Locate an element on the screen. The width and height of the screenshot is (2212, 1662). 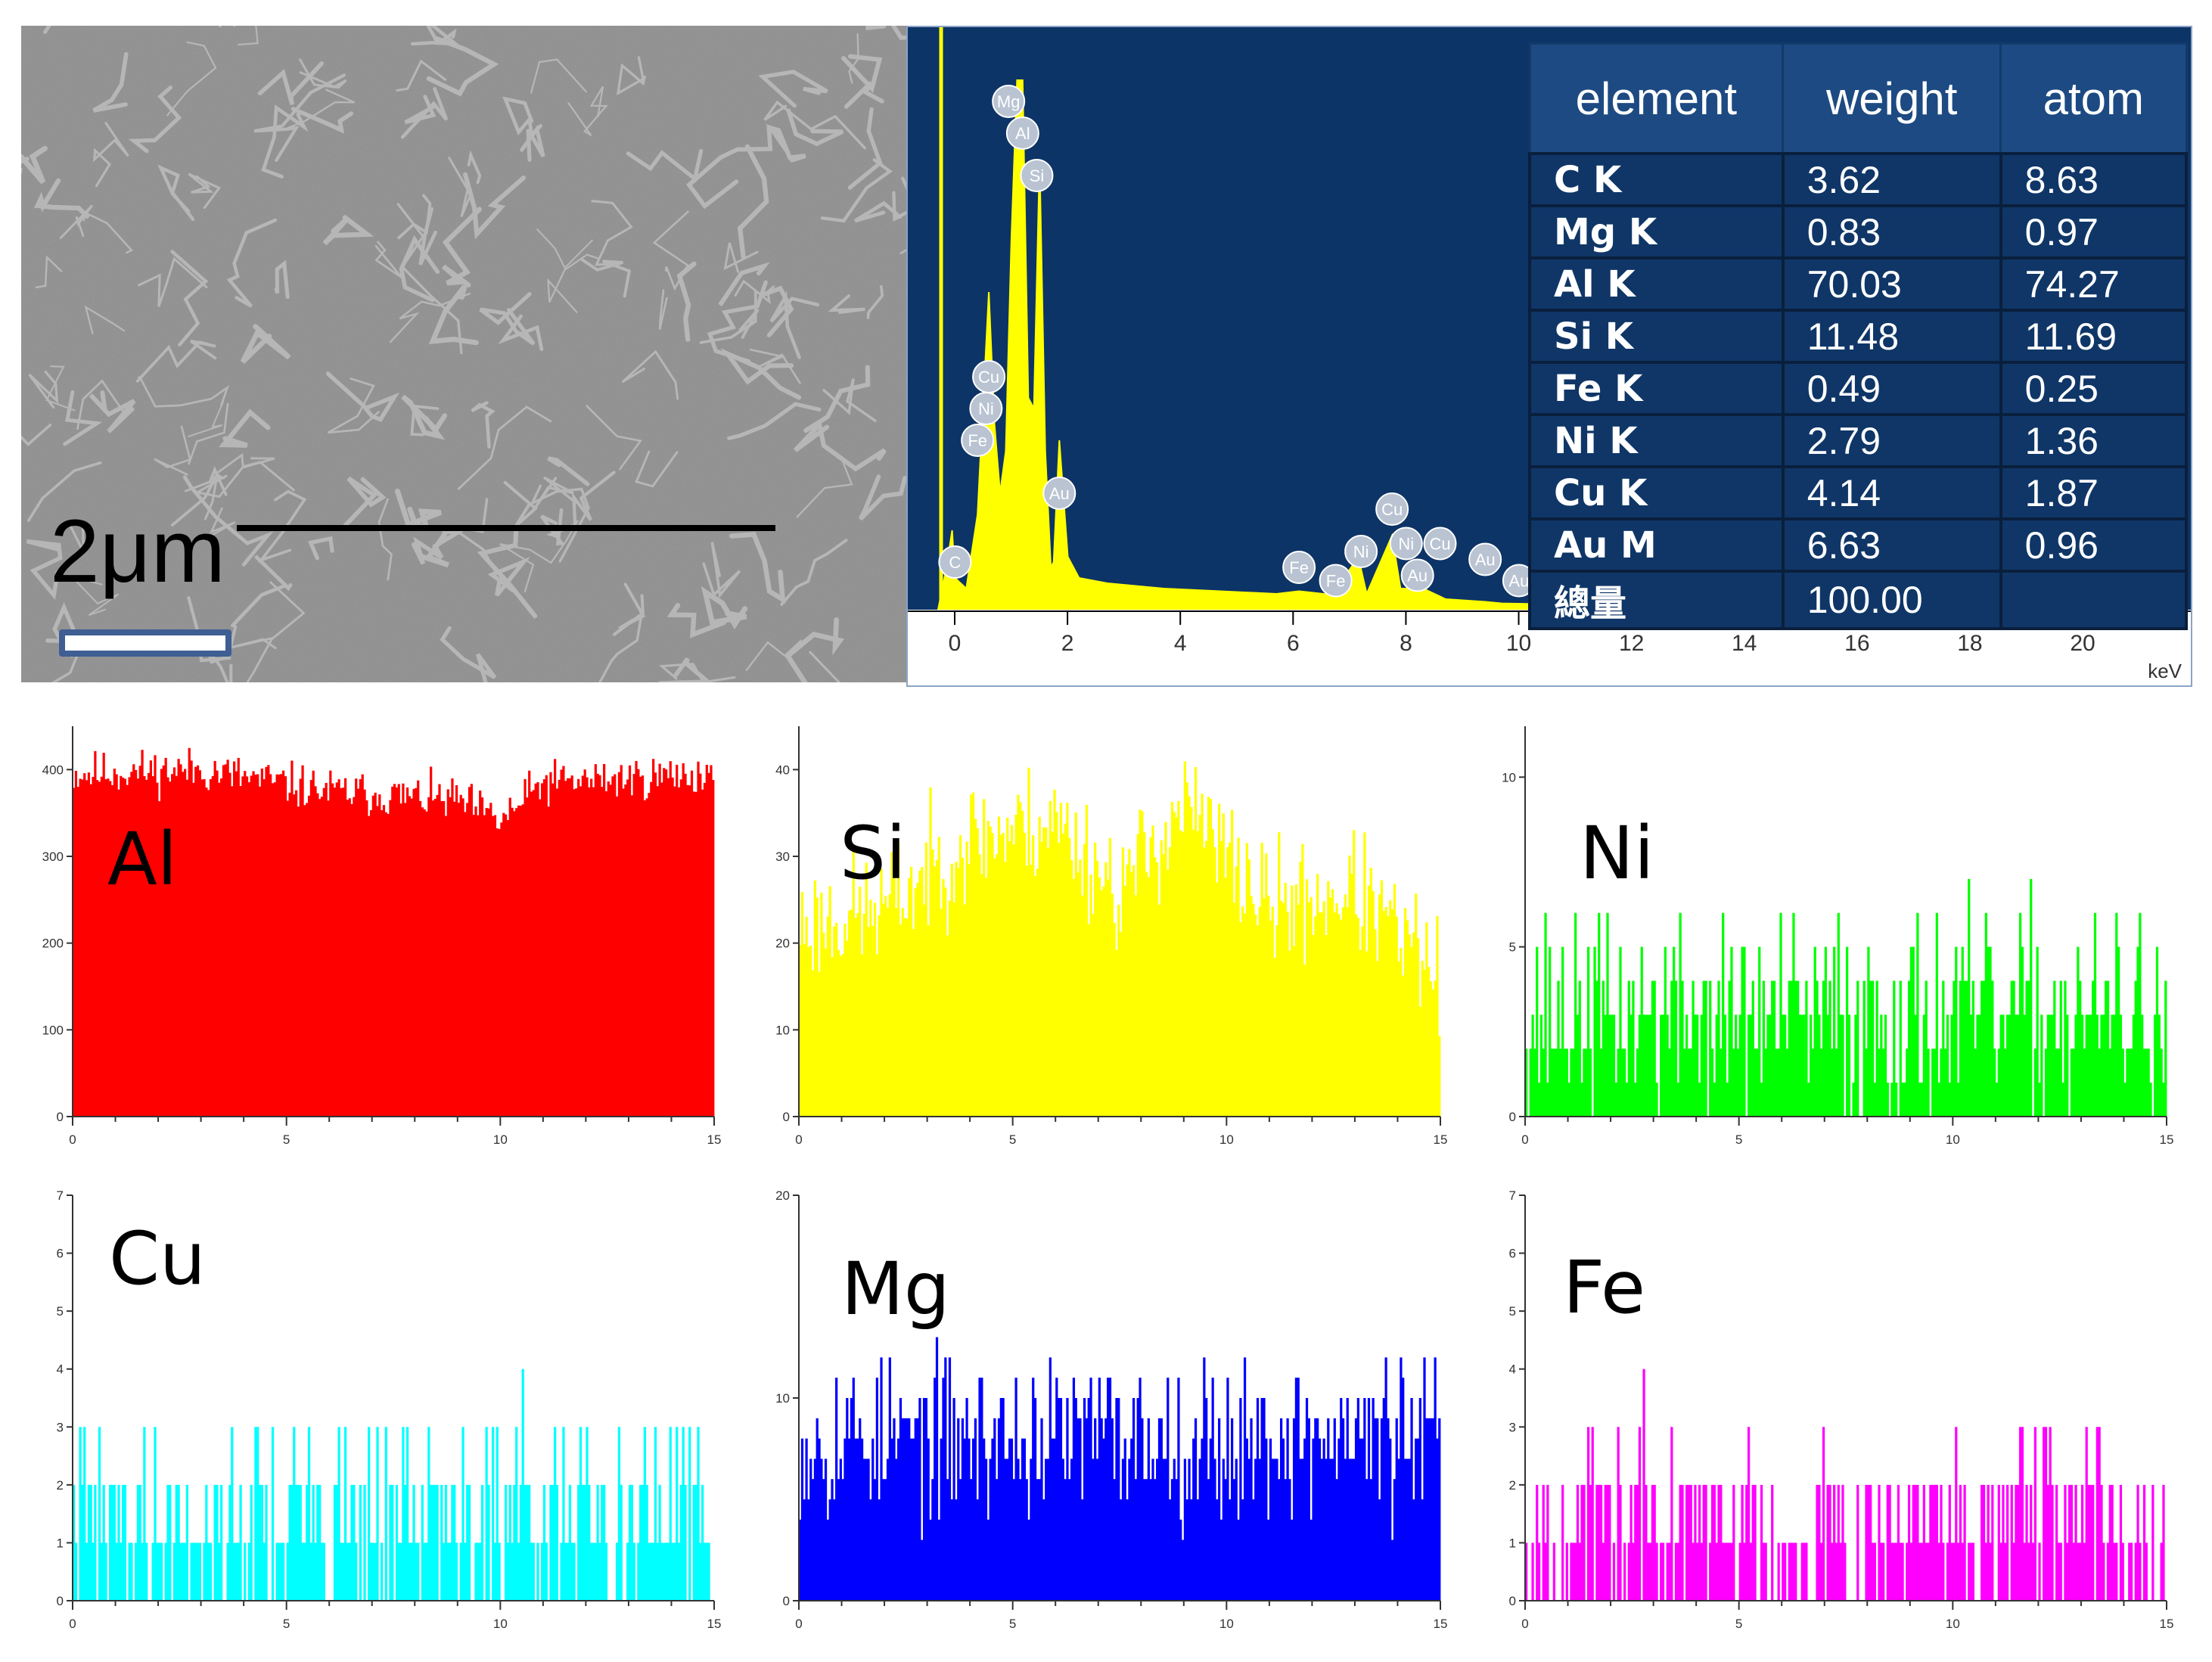
linescan-cu: 0 1 2 3 4 5 6 7 0 5 10 15 Cu is located at coordinates (385, 1414).